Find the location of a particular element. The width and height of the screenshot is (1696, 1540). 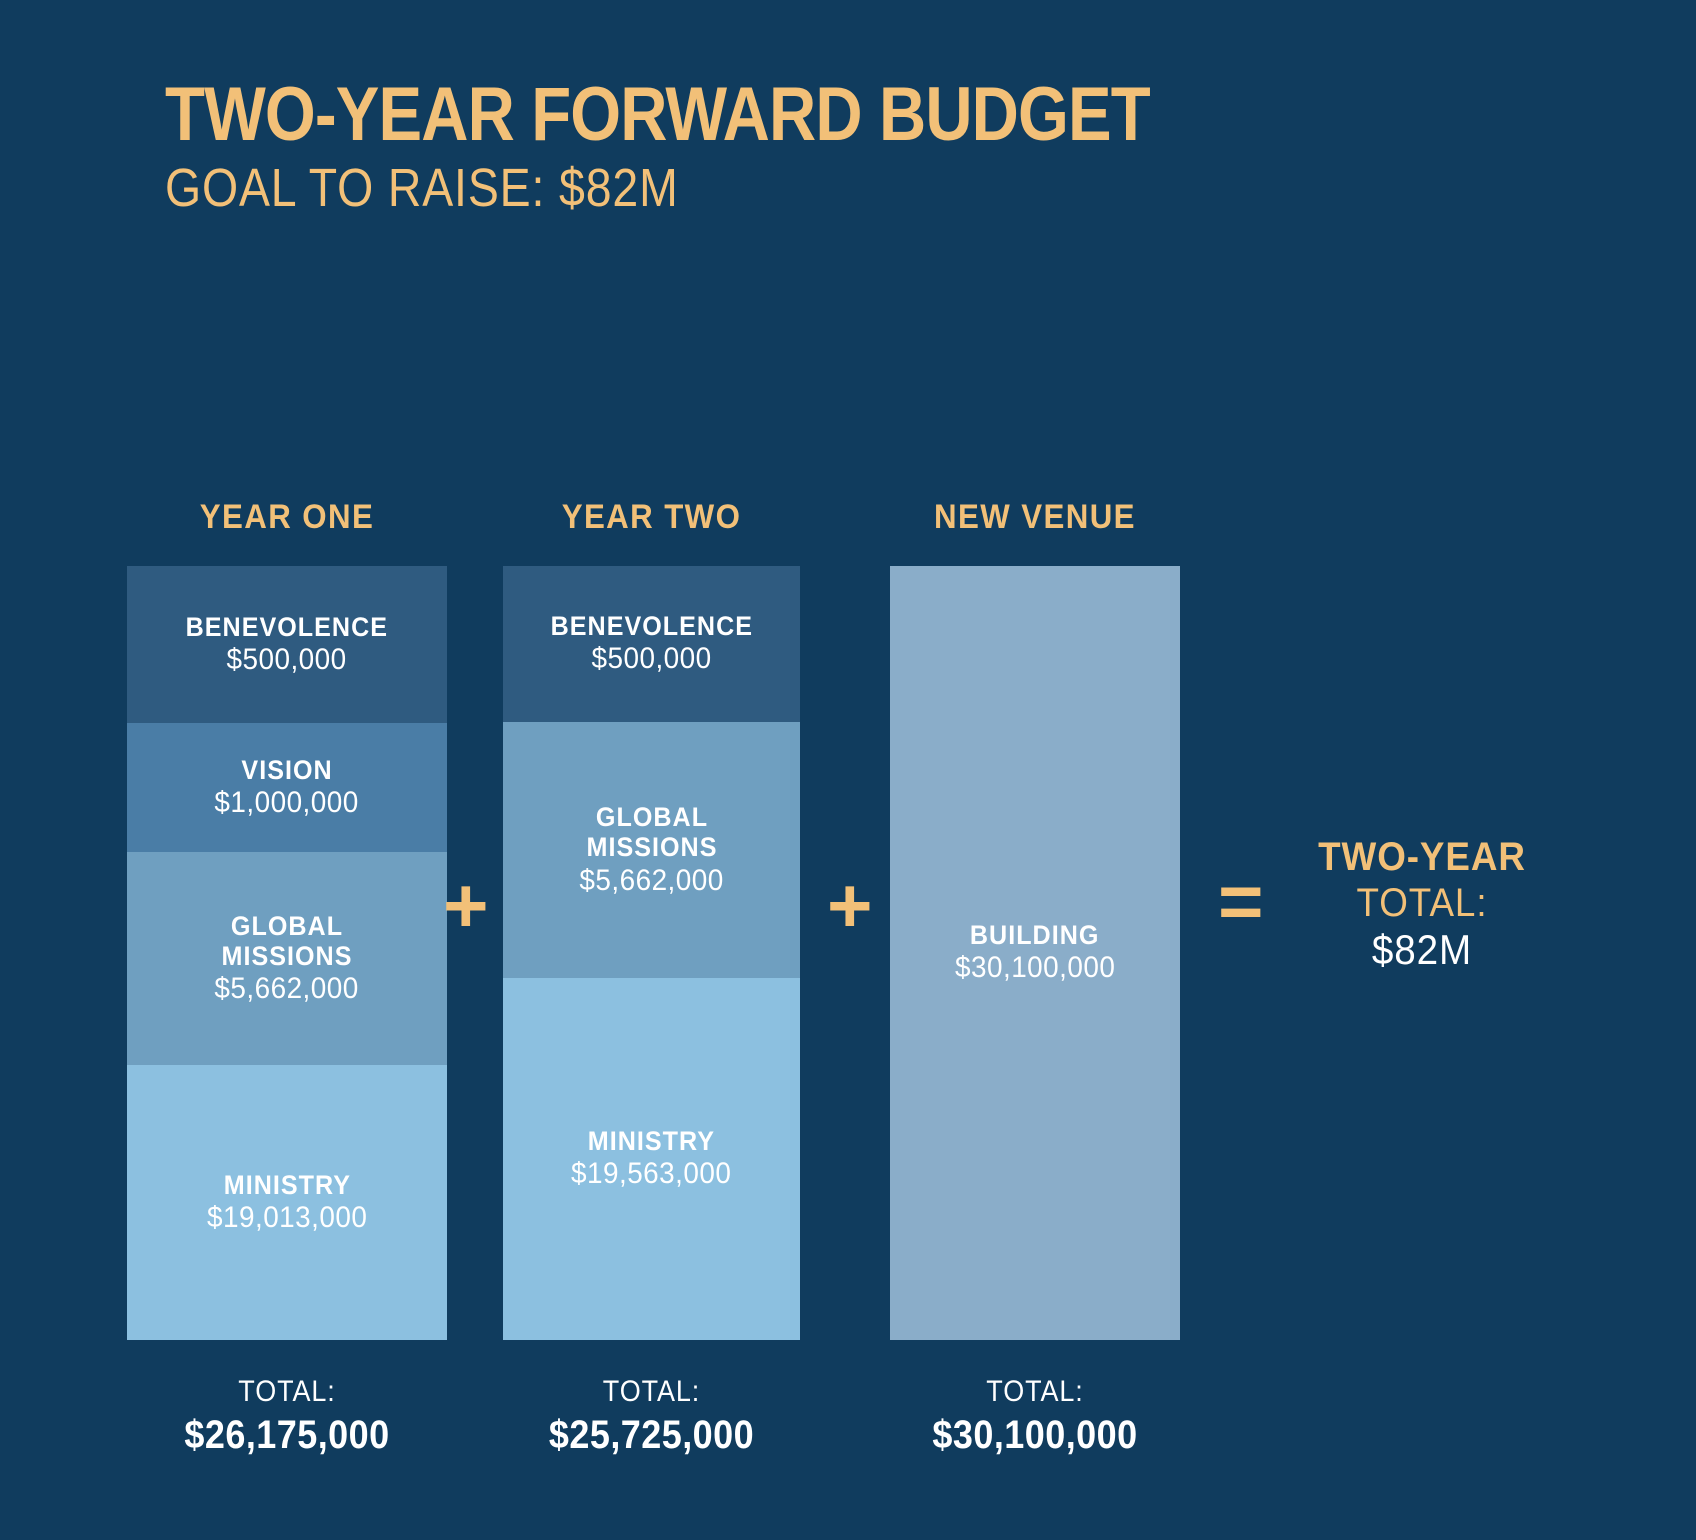

total-value: $26,175,000 is located at coordinates (287, 1435).